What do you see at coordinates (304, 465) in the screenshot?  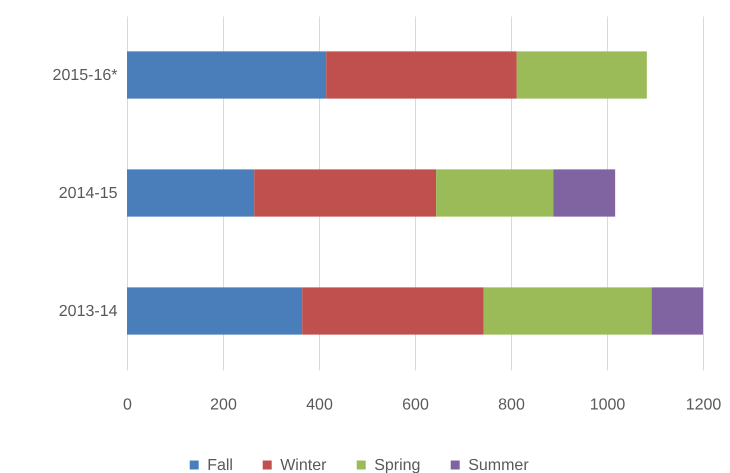 I see `legend-label: Winter` at bounding box center [304, 465].